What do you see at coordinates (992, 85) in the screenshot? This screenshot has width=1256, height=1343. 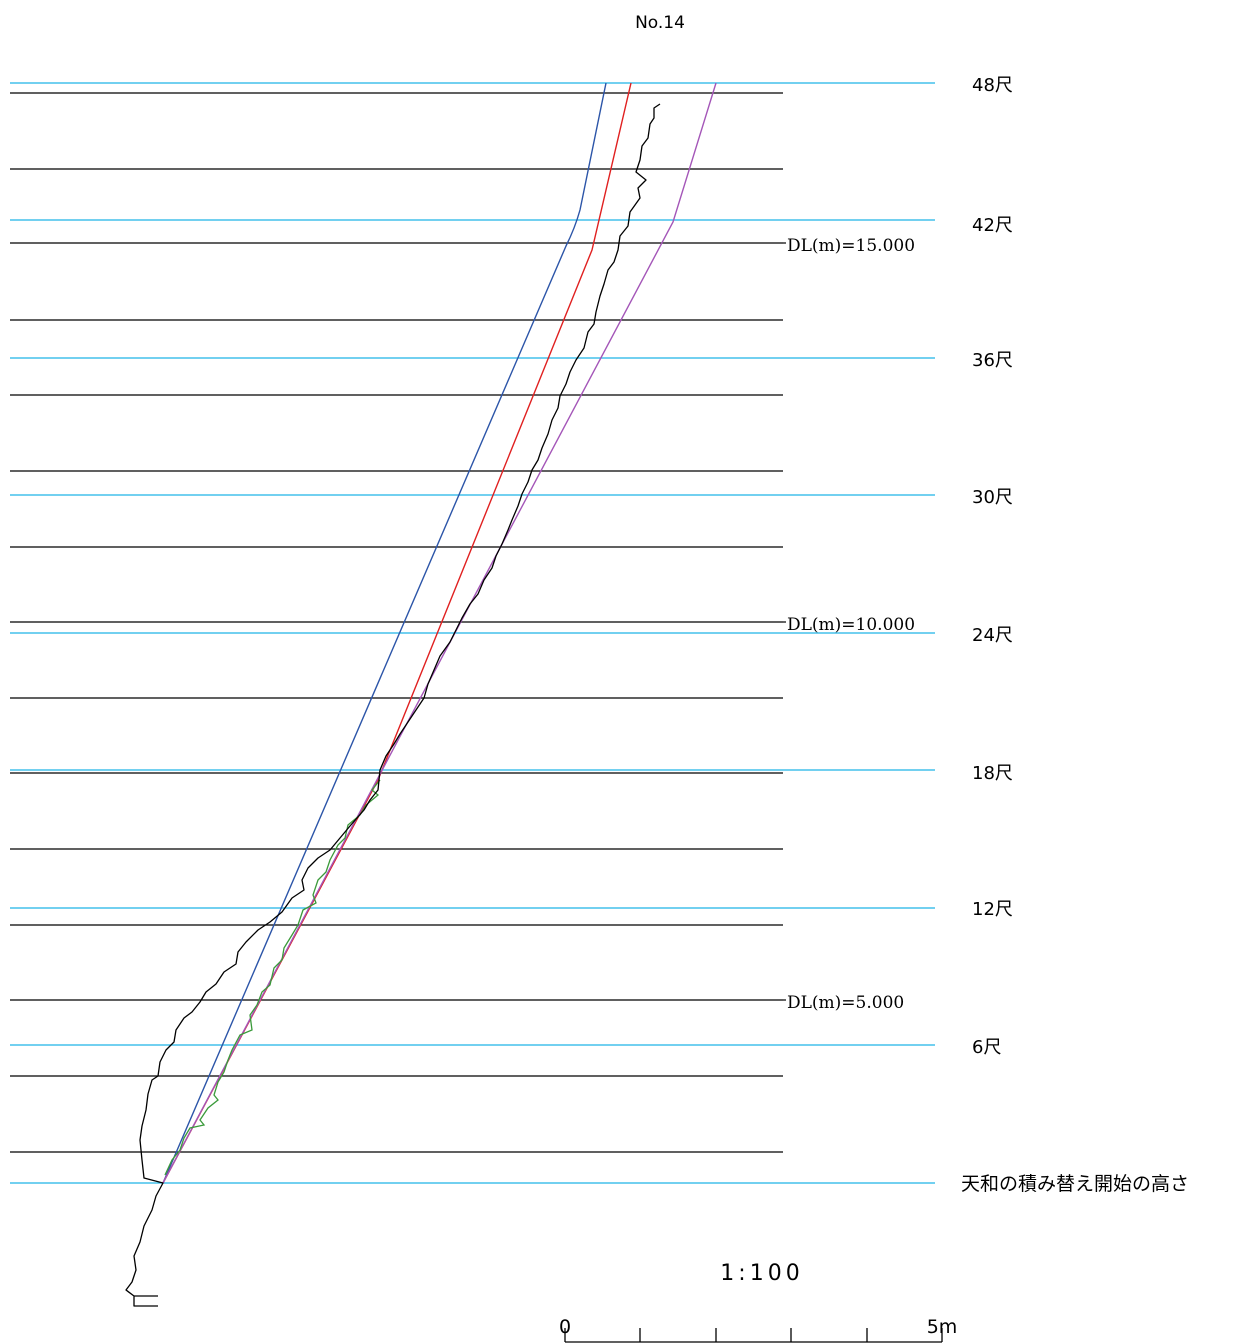 I see `shaku-label-48: 48尺` at bounding box center [992, 85].